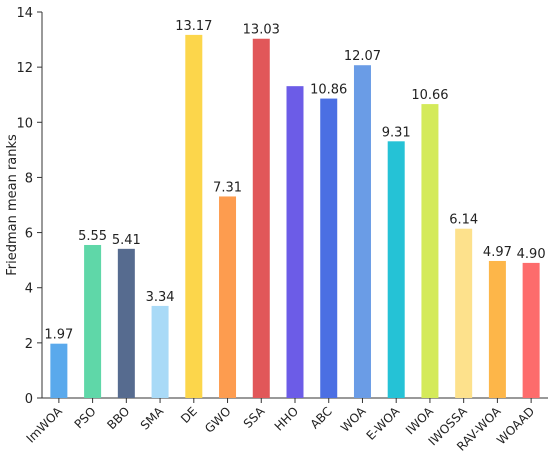 This screenshot has height=468, width=550. I want to click on y-tick-label: 8, so click(29, 178).